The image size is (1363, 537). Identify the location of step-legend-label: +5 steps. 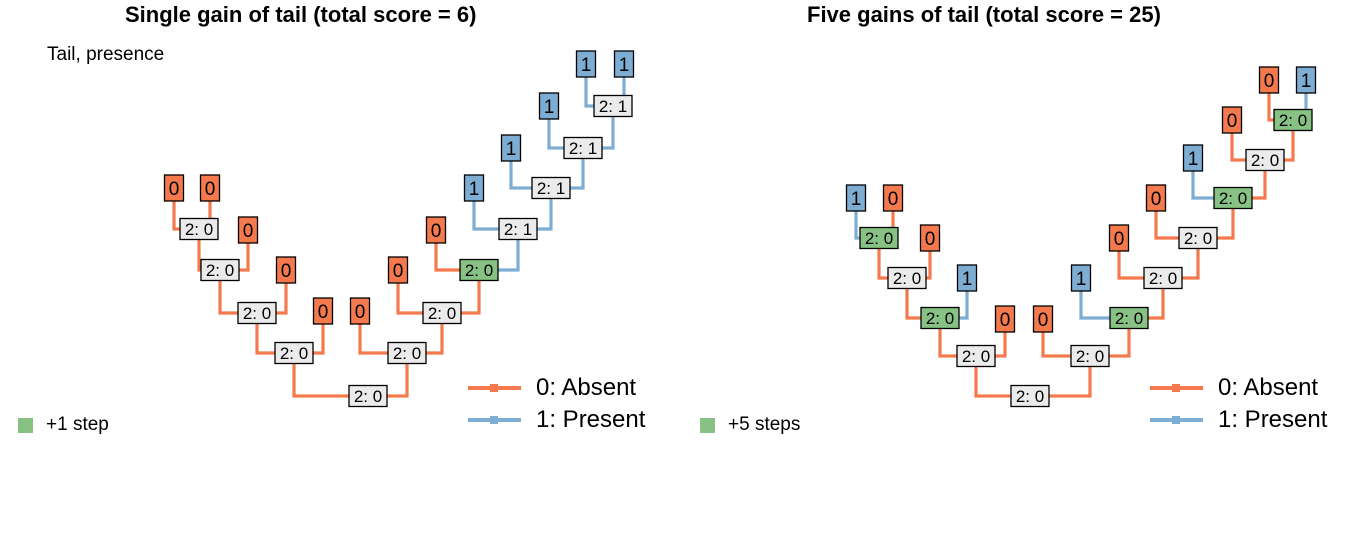
(764, 424).